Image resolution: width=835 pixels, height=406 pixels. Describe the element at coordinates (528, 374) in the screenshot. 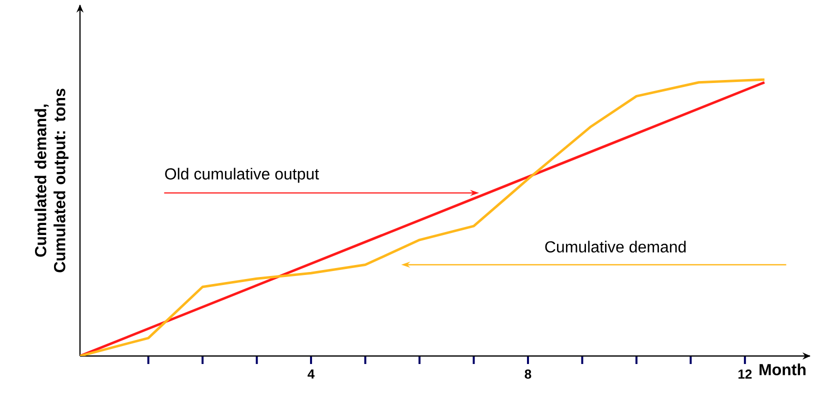

I see `x-tick-label: 8` at that location.